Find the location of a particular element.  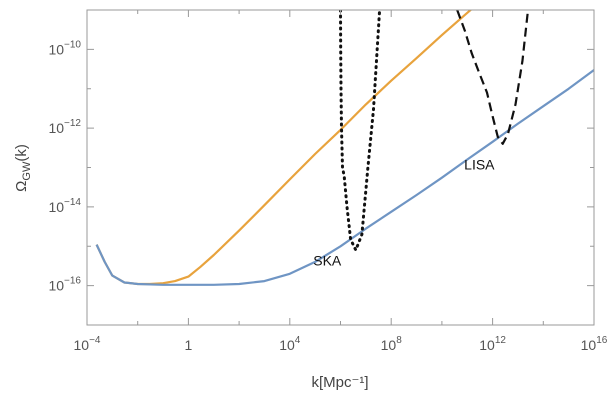

x-tick-label: 10⁸ is located at coordinates (392, 344).